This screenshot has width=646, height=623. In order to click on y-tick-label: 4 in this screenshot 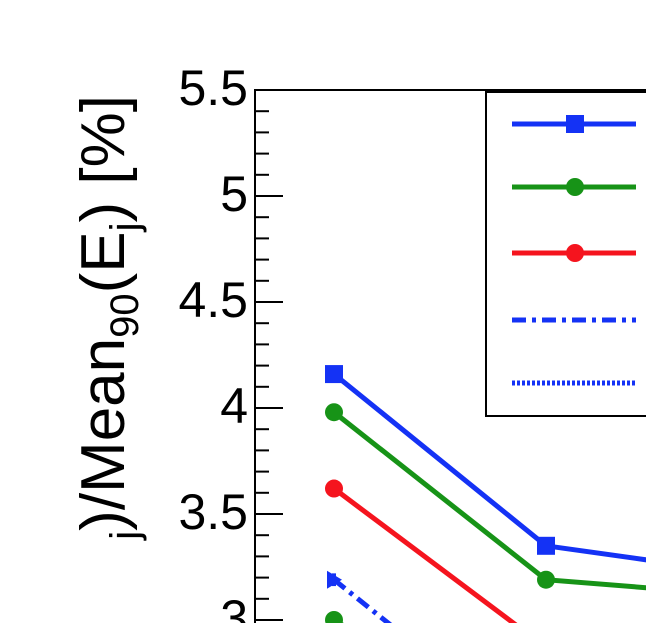, I will do `click(234, 406)`.